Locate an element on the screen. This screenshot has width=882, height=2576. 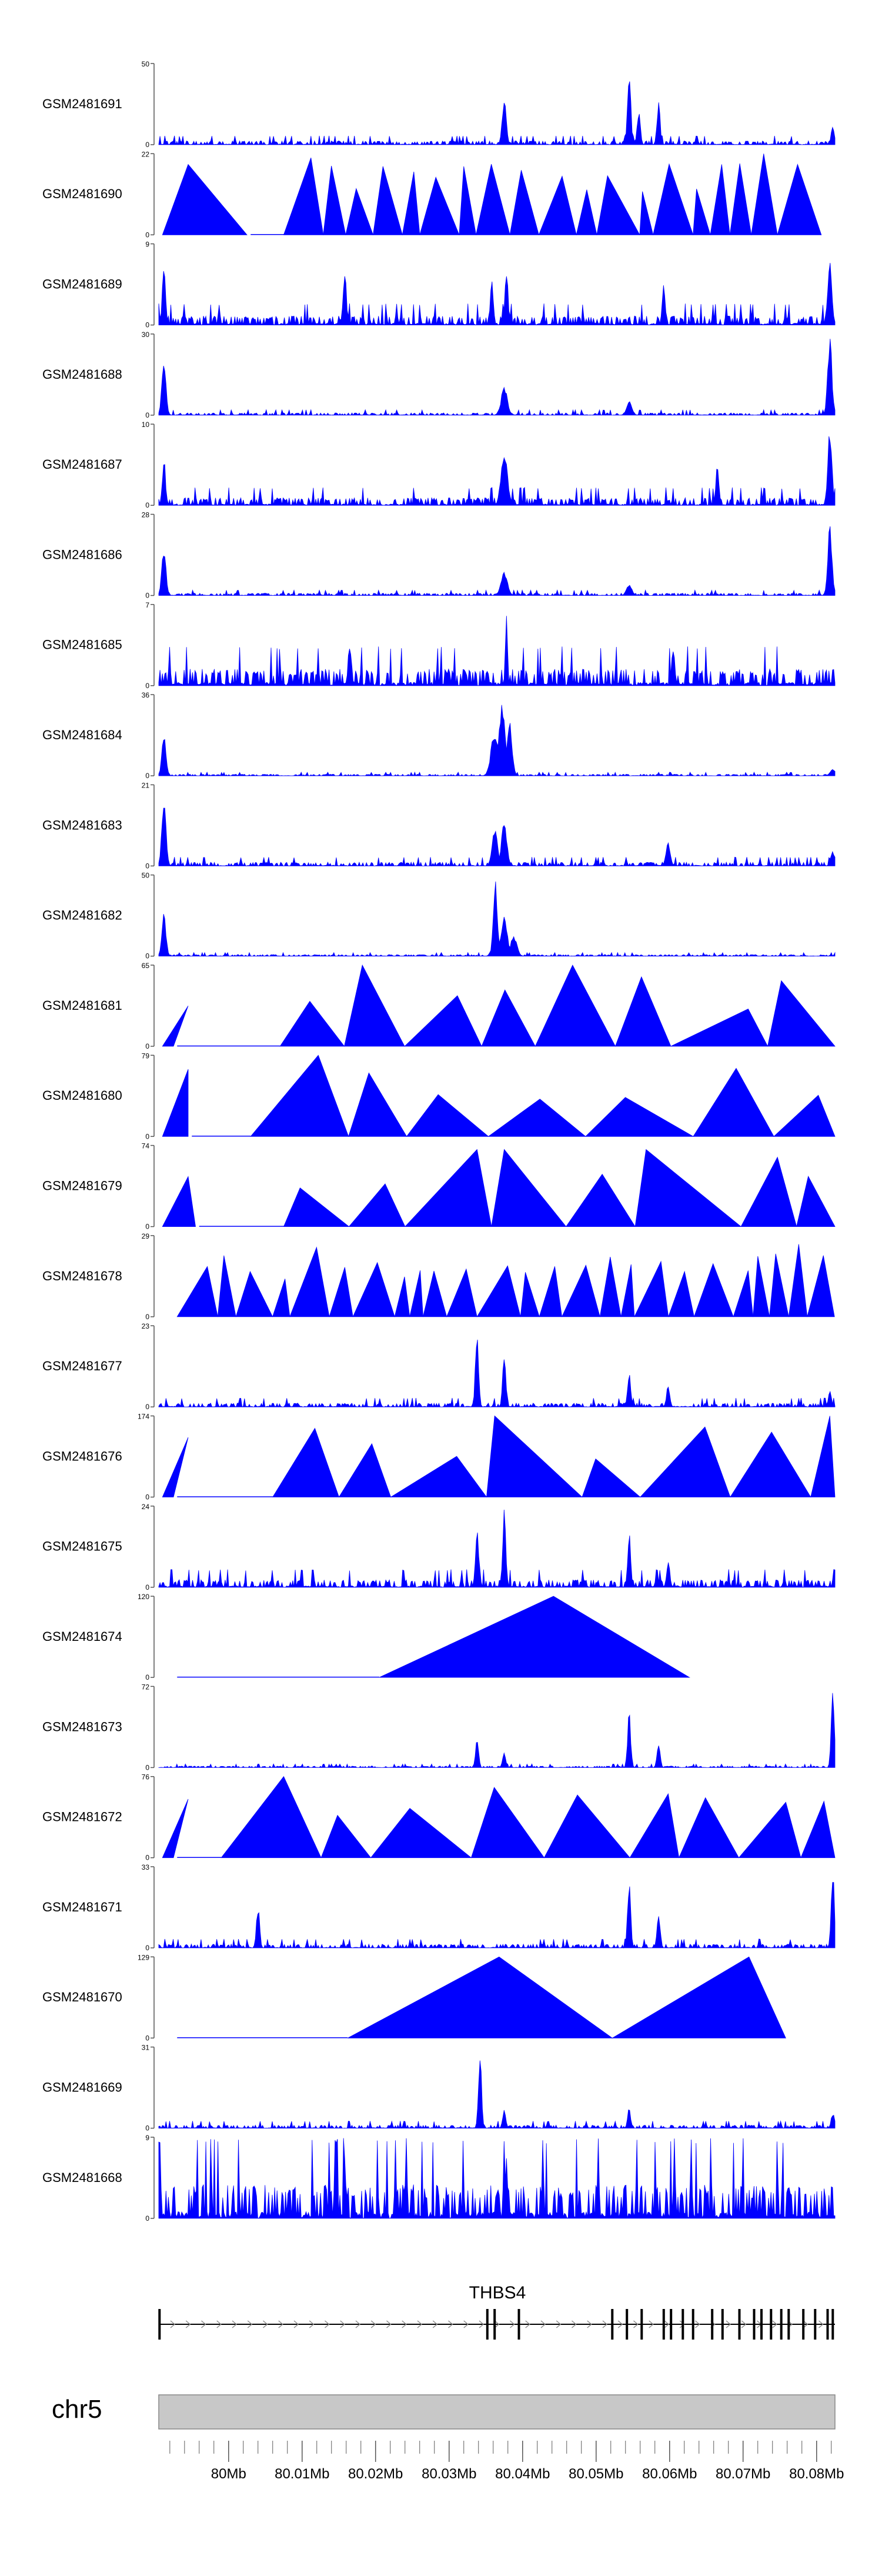
track-GSM2481690: GSM2481690 22 0 is located at coordinates (432, 194).